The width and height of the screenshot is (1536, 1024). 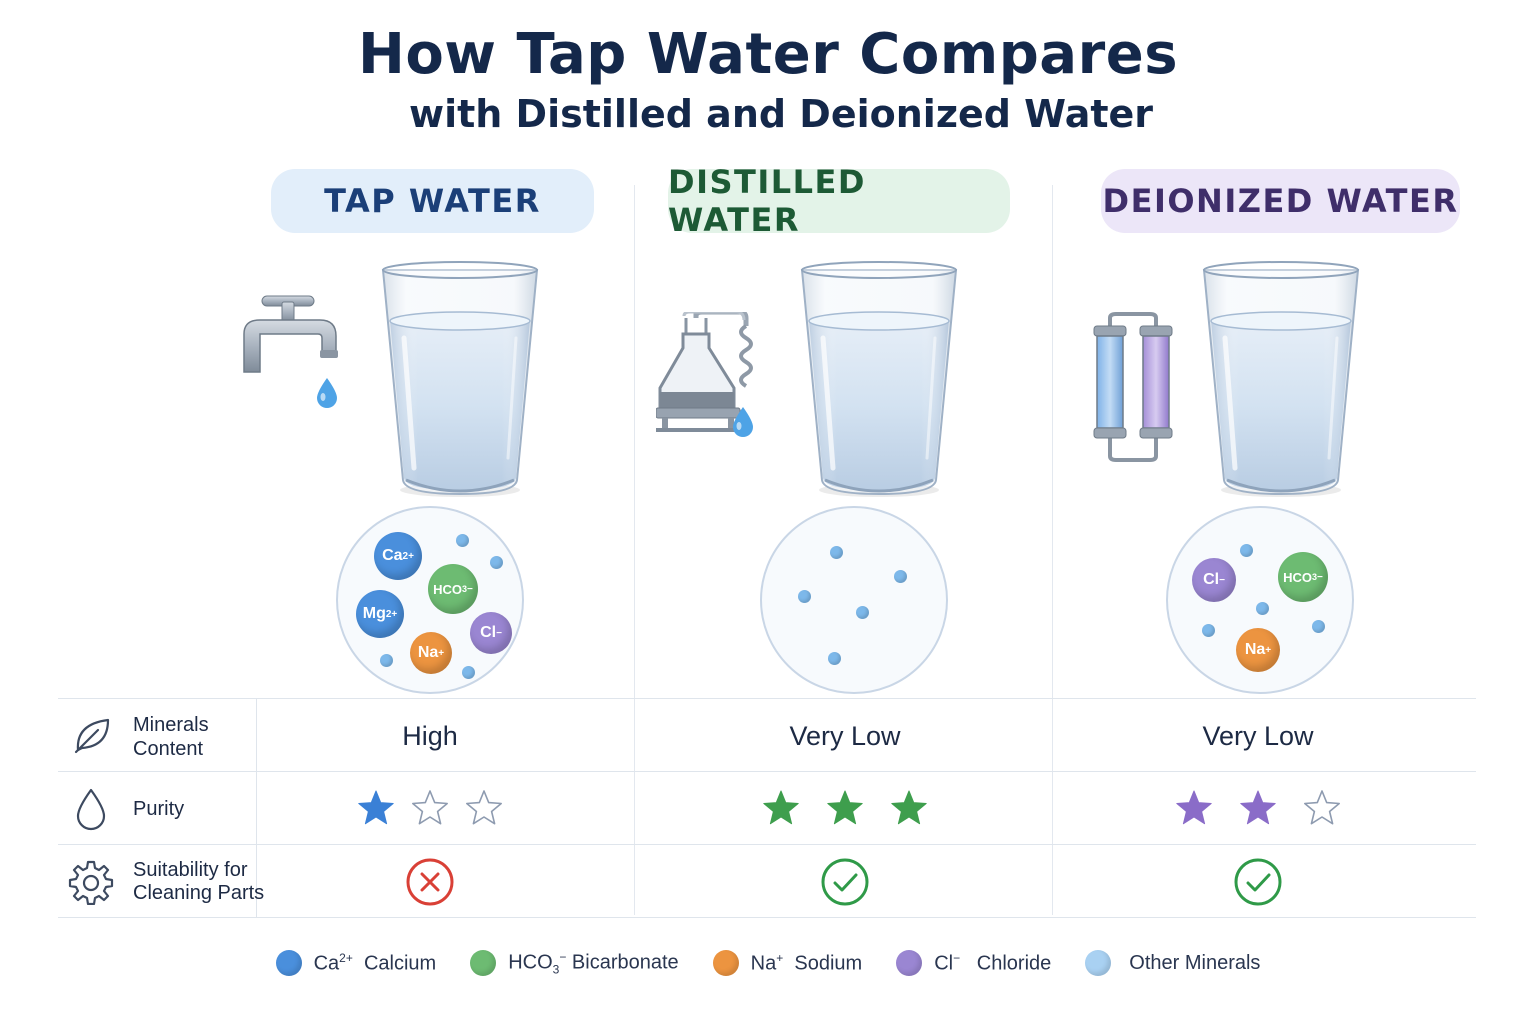 What do you see at coordinates (448, 589) in the screenshot?
I see `ion-symbol: HCO` at bounding box center [448, 589].